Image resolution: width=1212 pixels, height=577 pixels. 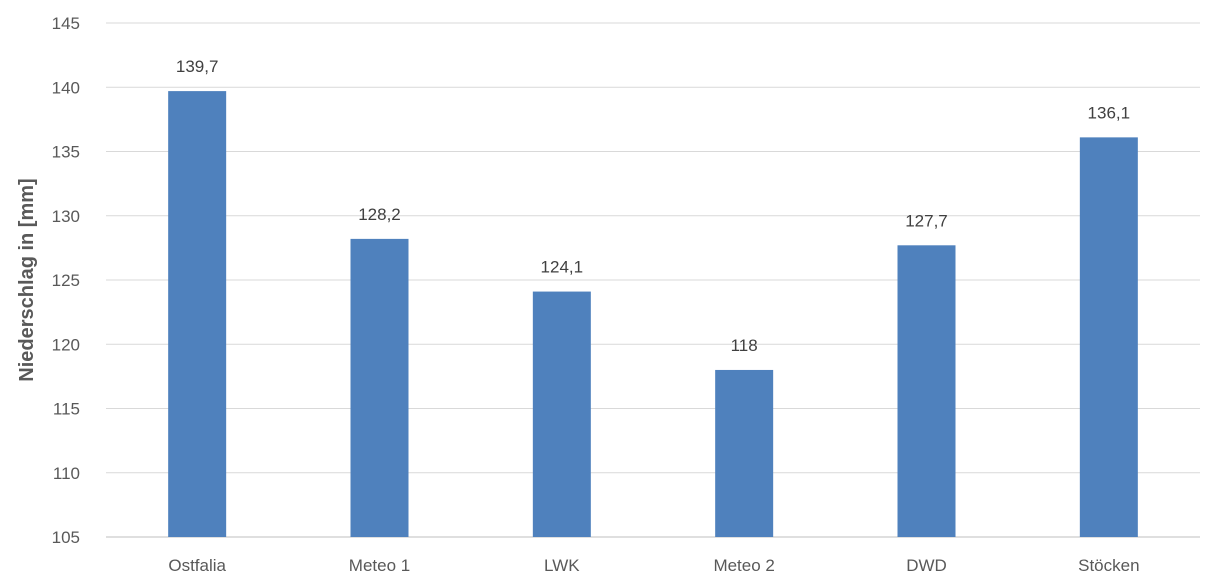 What do you see at coordinates (1108, 565) in the screenshot?
I see `x-tick-label: Stöcken` at bounding box center [1108, 565].